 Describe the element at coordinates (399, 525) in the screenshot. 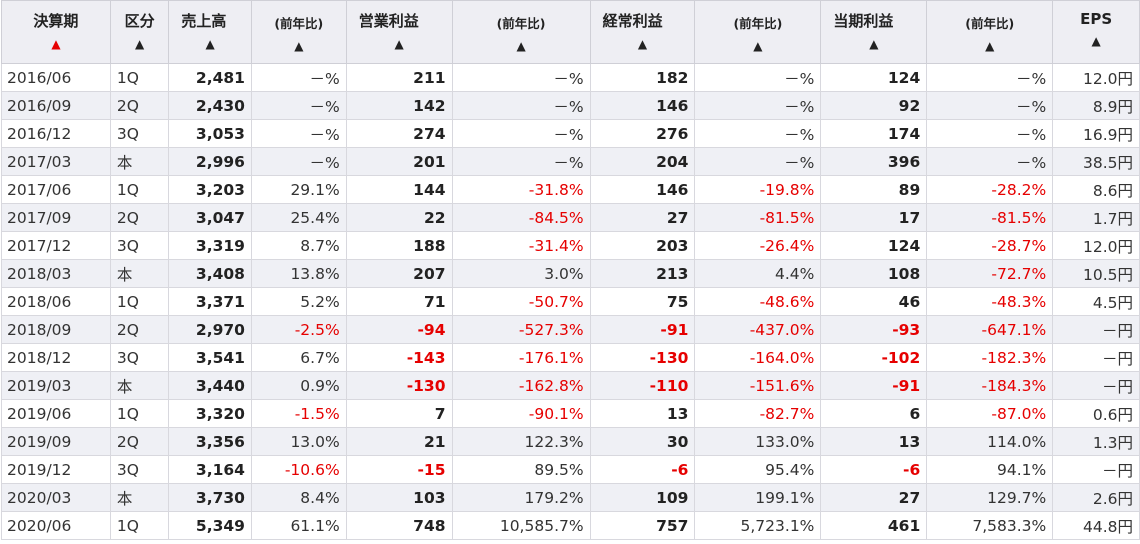

I see `cell-operating-profit: 748` at that location.